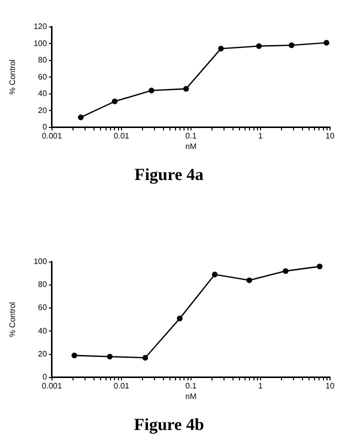 The image size is (342, 440). Describe the element at coordinates (169, 424) in the screenshot. I see `text: Figure 4b` at that location.